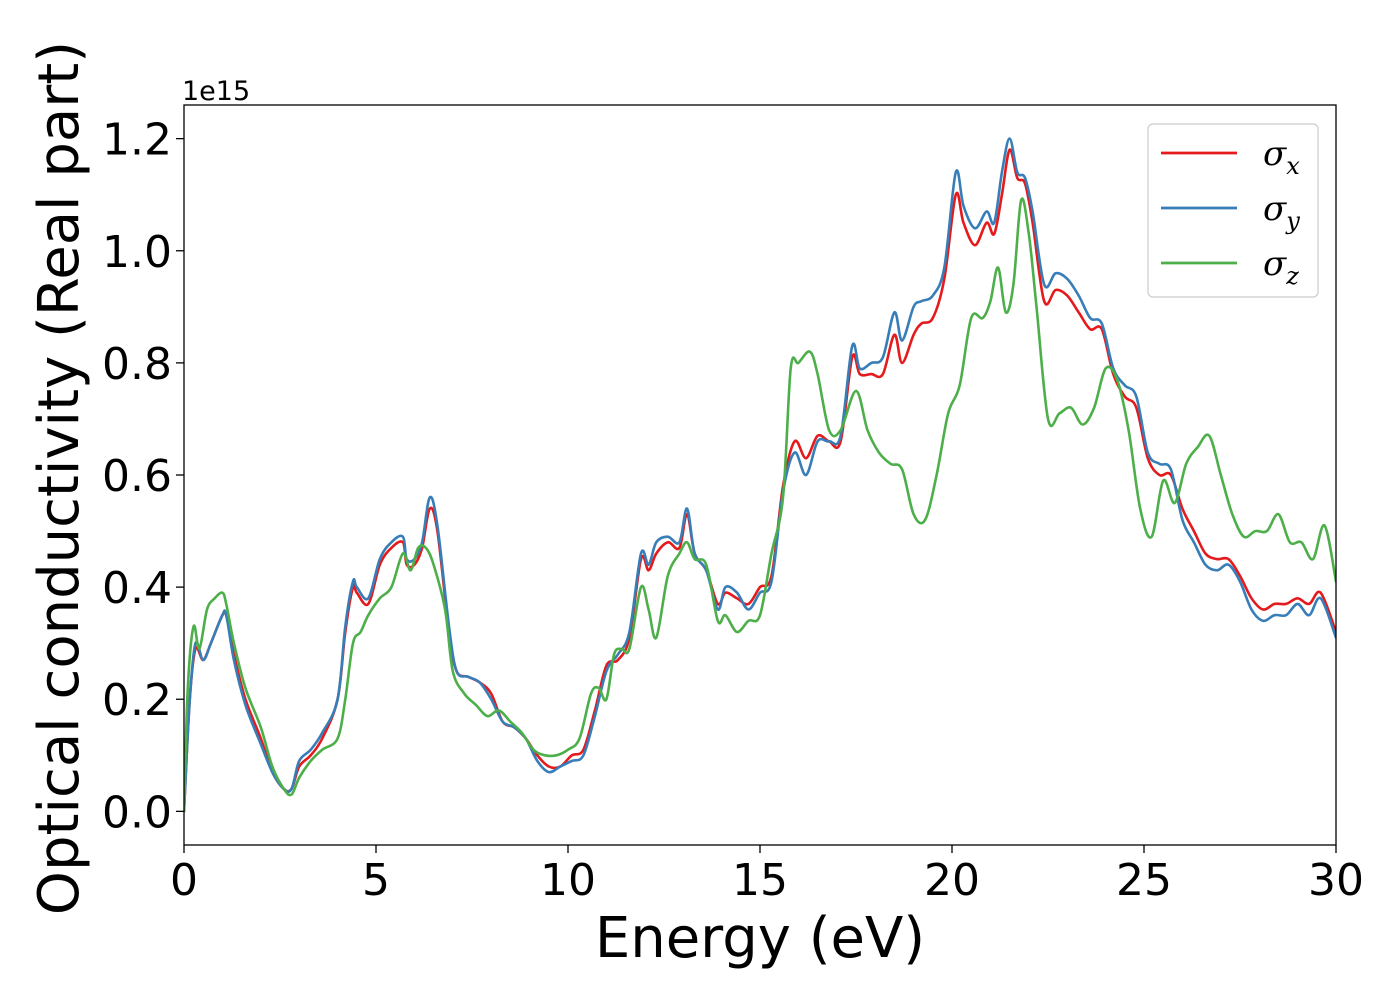 This screenshot has width=1400, height=1000. I want to click on y-tick-label: 1.0, so click(137, 252).